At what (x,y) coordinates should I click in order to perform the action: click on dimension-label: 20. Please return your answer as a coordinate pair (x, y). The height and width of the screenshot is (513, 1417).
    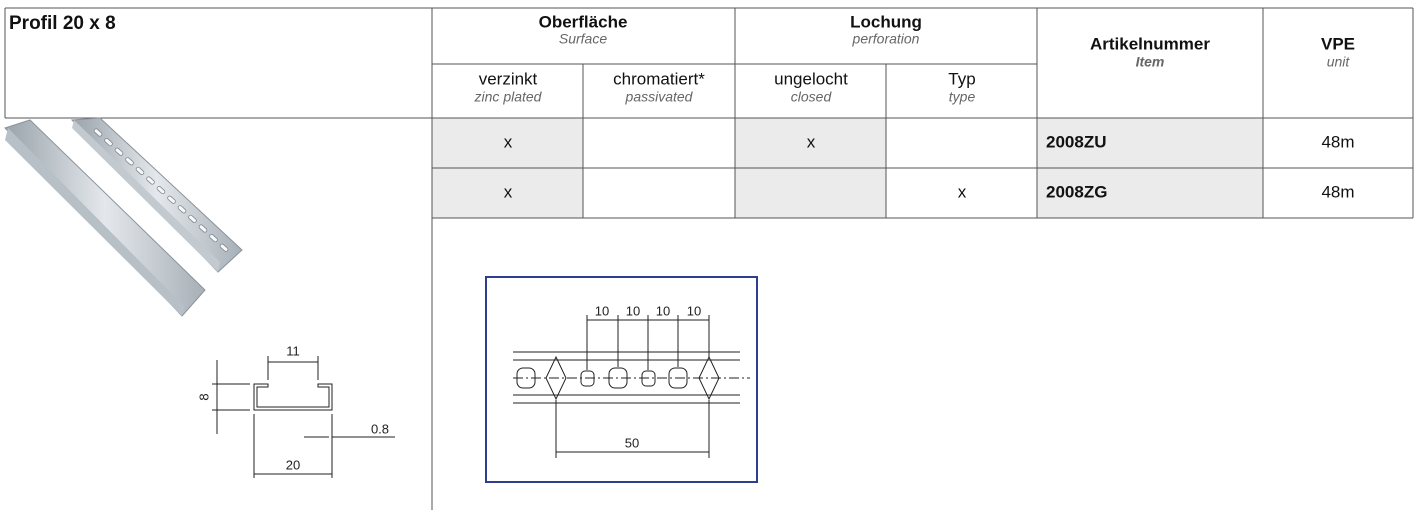
    Looking at the image, I should click on (293, 464).